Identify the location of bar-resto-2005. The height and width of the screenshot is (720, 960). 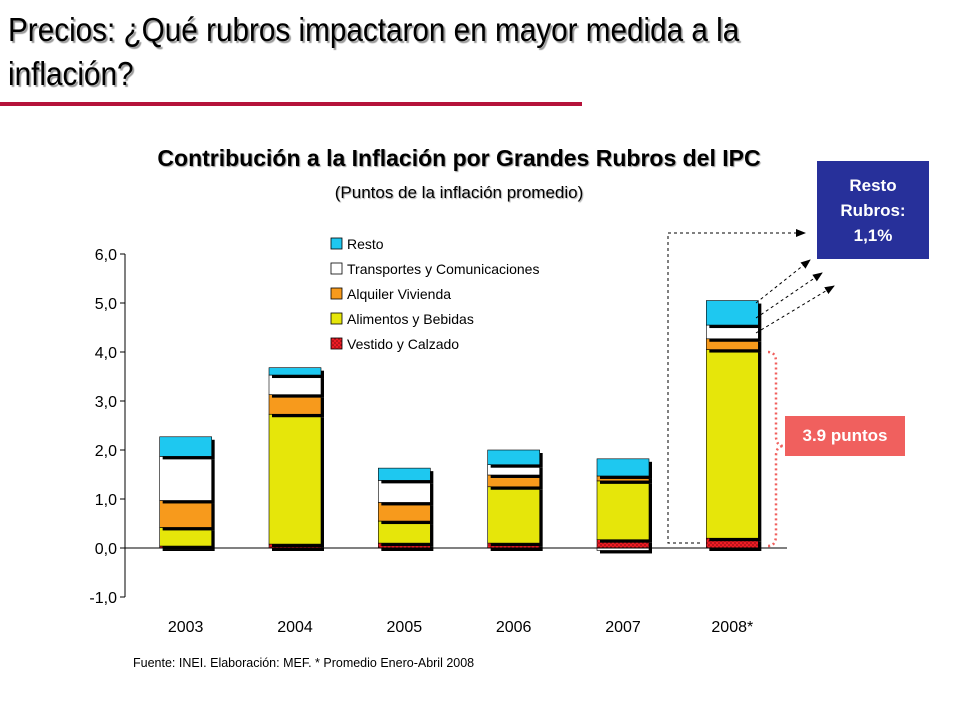
(404, 474).